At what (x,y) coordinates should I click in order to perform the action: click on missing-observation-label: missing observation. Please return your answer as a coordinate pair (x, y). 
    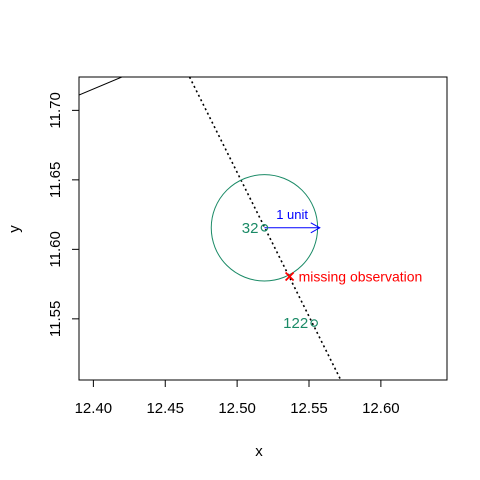
    Looking at the image, I should click on (361, 276).